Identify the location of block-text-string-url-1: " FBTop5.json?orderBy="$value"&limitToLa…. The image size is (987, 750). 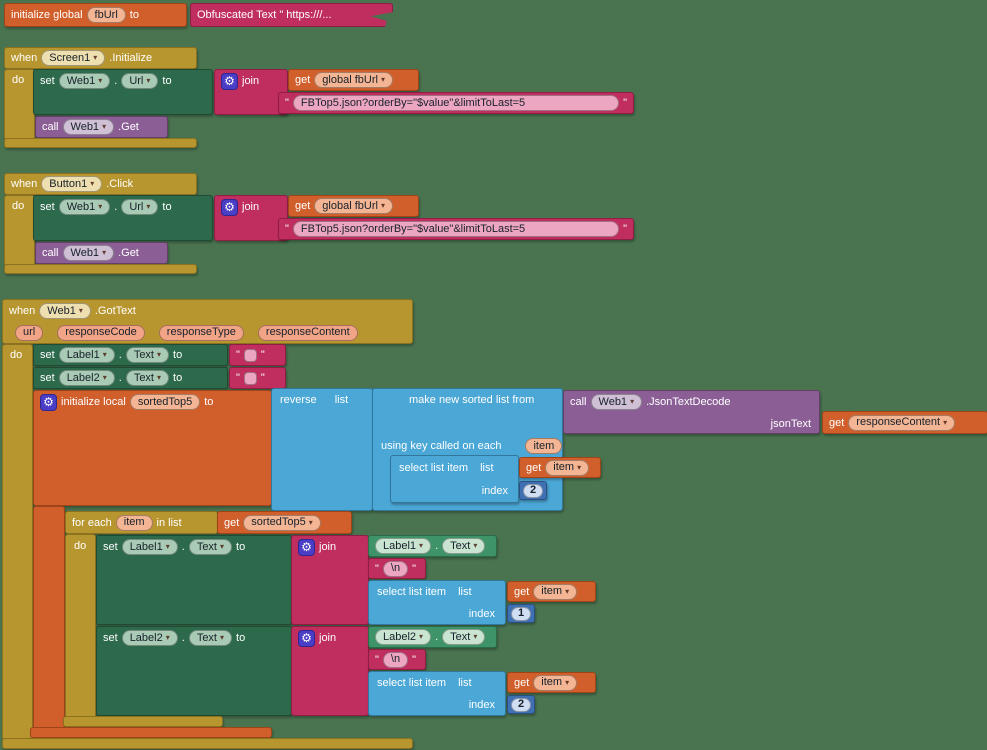
(456, 103).